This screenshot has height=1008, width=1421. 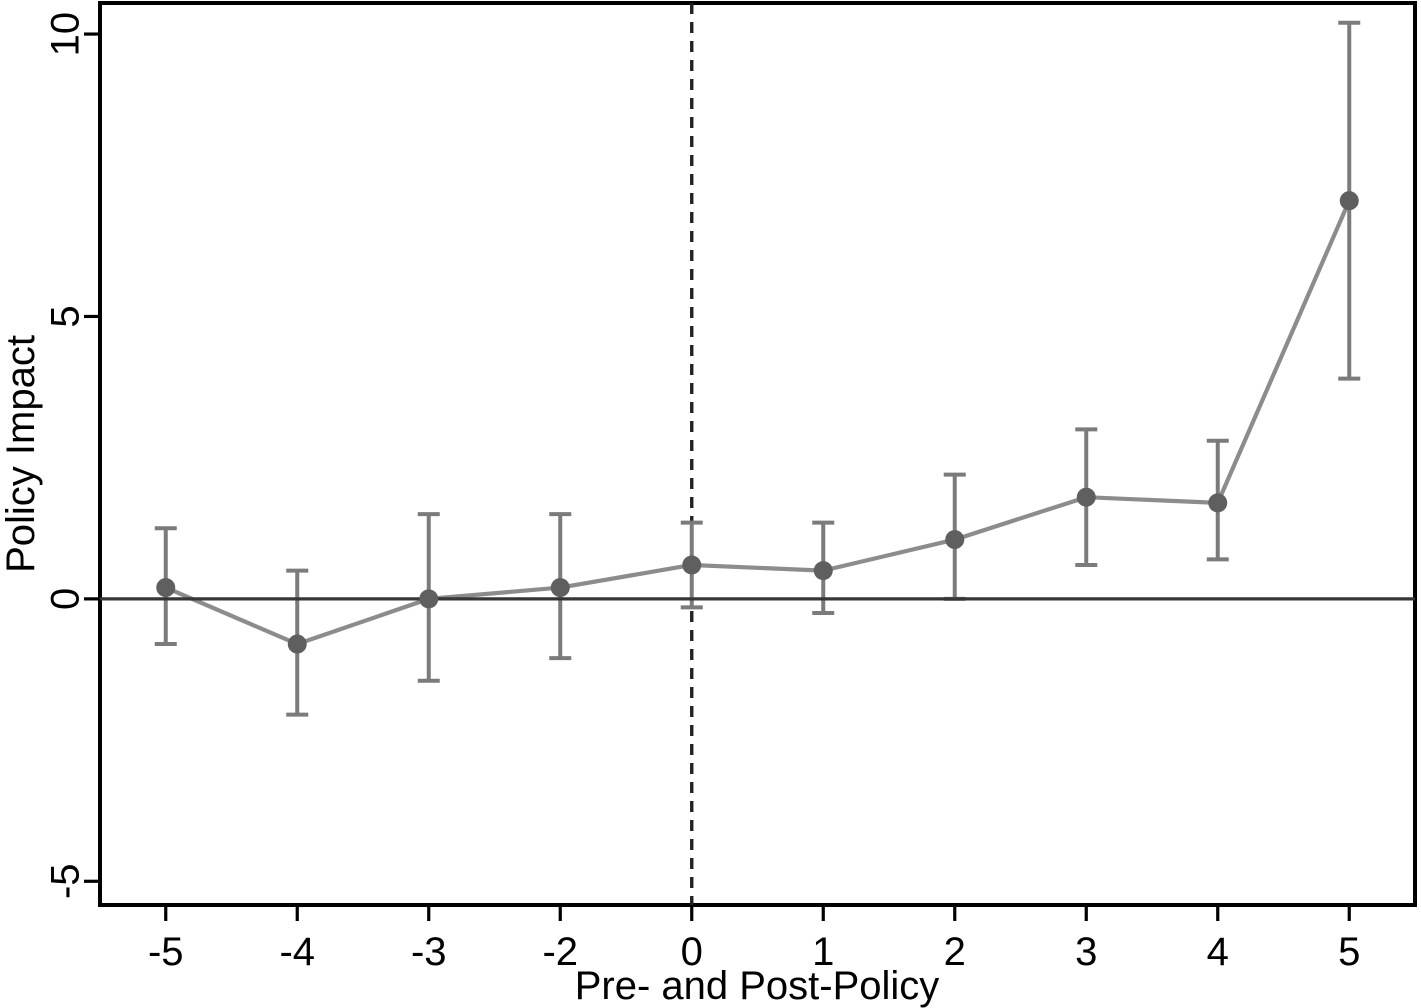 What do you see at coordinates (1218, 952) in the screenshot?
I see `x-tick-label: 4` at bounding box center [1218, 952].